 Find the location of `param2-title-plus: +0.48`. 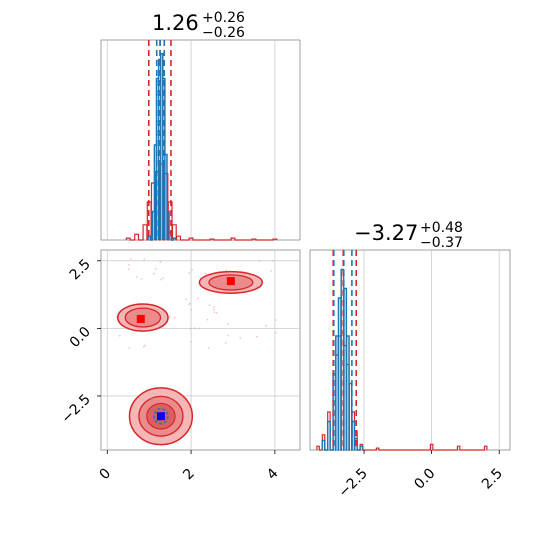

param2-title-plus: +0.48 is located at coordinates (441, 228).